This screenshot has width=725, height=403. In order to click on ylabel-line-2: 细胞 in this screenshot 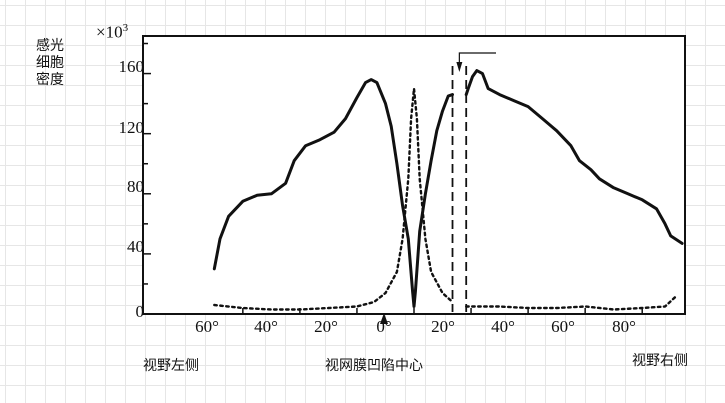, I will do `click(50, 63)`.